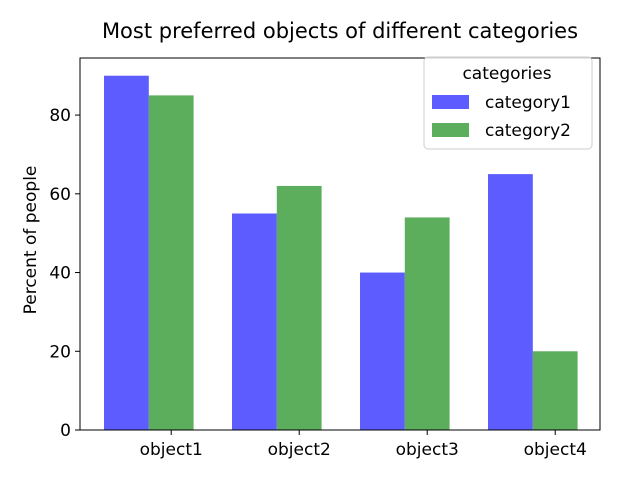  What do you see at coordinates (506, 74) in the screenshot?
I see `legend-title: categories` at bounding box center [506, 74].